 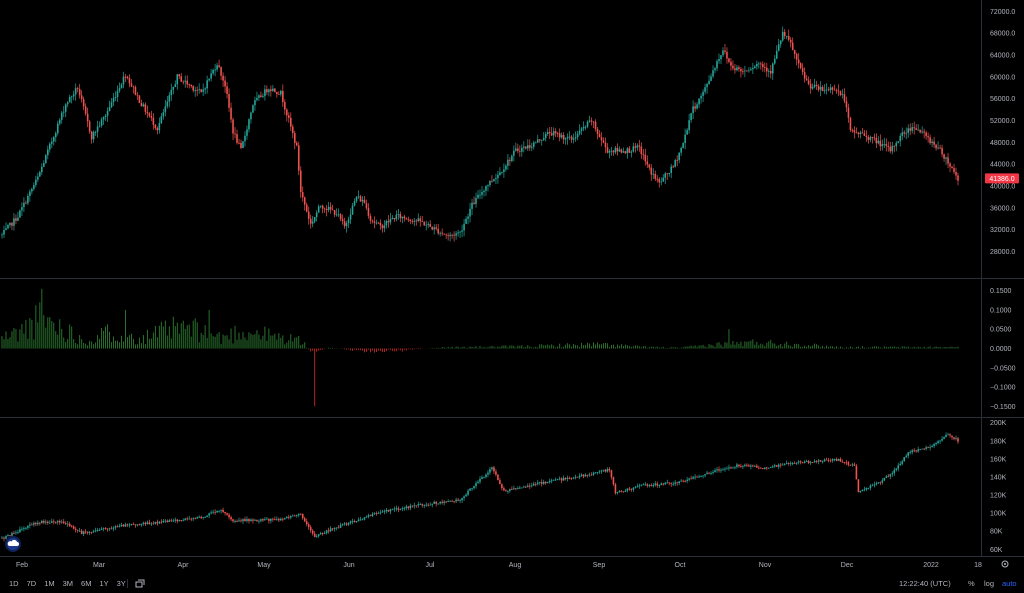 I want to click on price-tick-label: 68000.0, so click(x=1002, y=34).